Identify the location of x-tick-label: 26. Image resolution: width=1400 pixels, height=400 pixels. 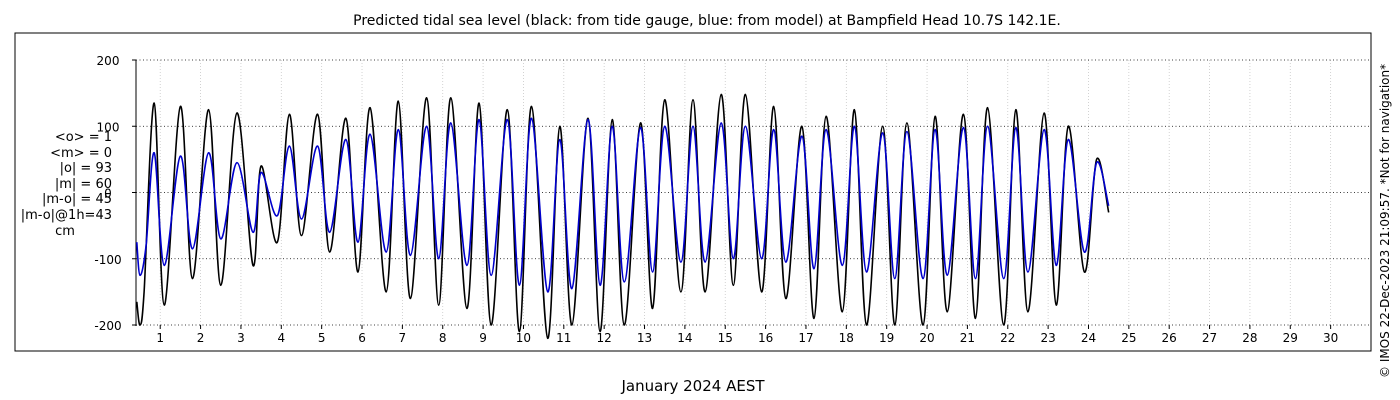
(1169, 338).